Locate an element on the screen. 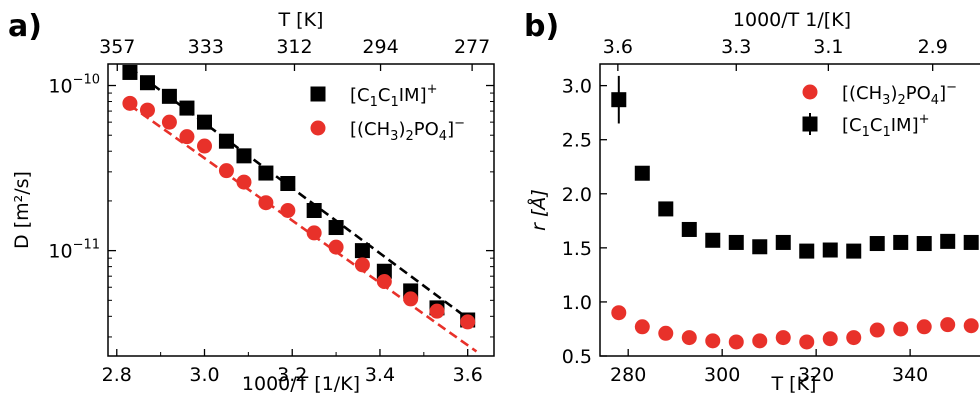 The height and width of the screenshot is (416, 980). legend-label-b-0: [(CH3​)2​PO4​]−​ is located at coordinates (899, 94).